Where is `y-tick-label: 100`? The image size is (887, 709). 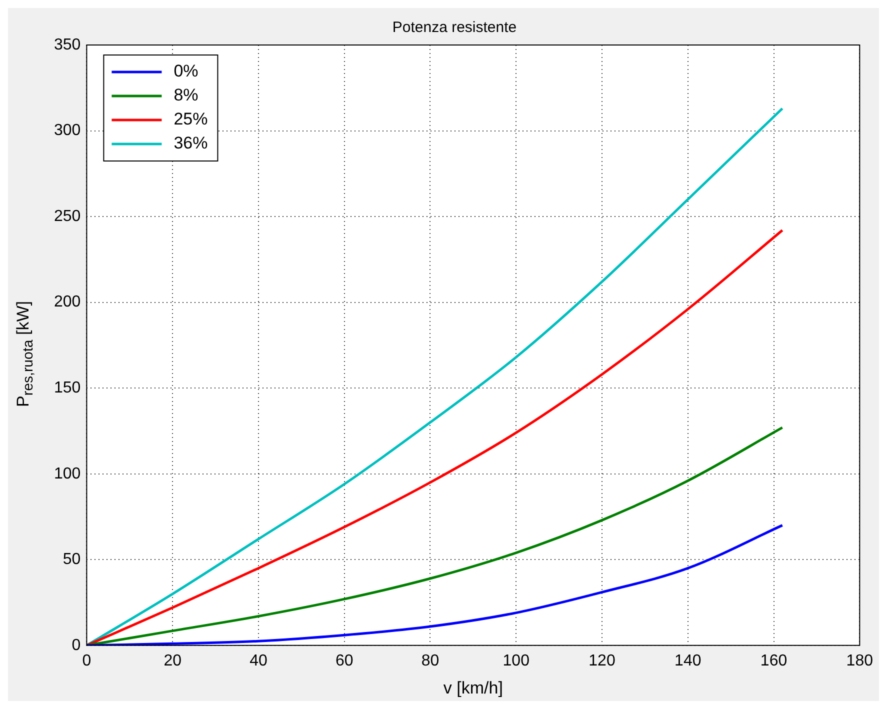 y-tick-label: 100 is located at coordinates (67, 473).